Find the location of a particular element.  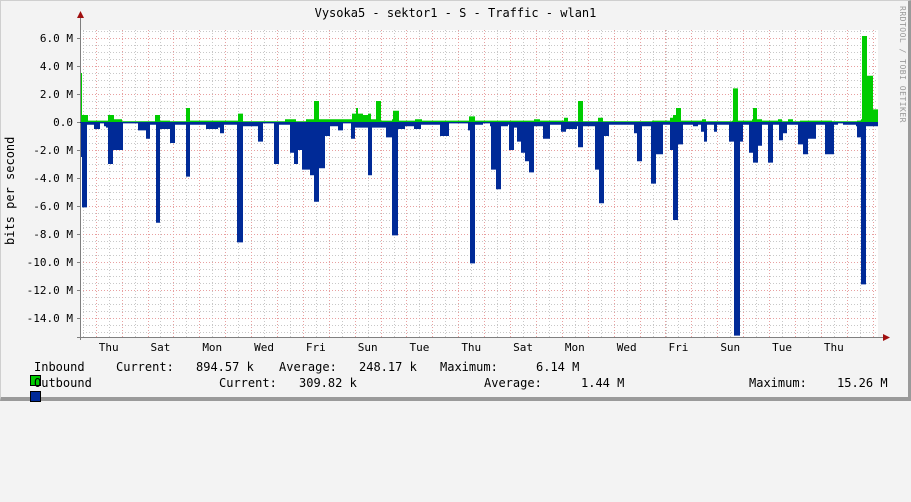

inbound-maximum-label: Maximum: is located at coordinates (469, 367).